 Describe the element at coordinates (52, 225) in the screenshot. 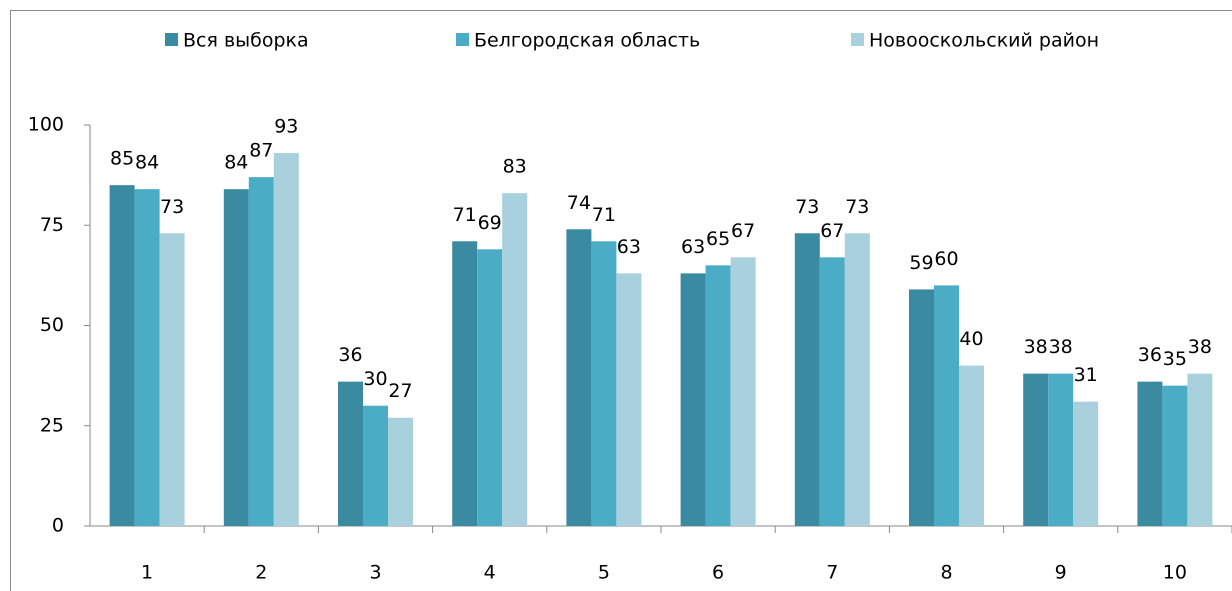

I see `y-tick-label: 75` at that location.